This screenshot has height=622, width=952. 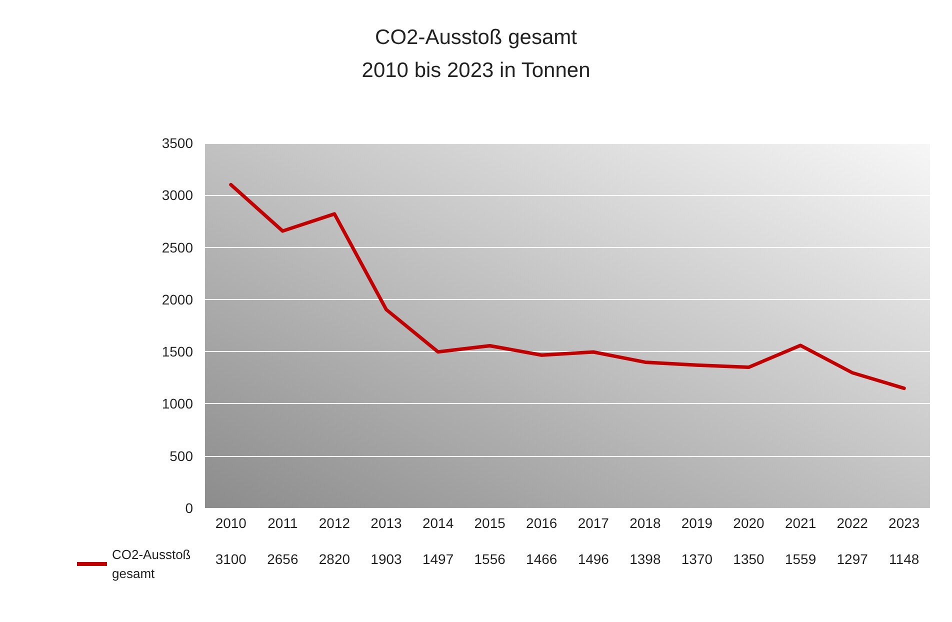 What do you see at coordinates (178, 247) in the screenshot?
I see `y-tick-label: 2500` at bounding box center [178, 247].